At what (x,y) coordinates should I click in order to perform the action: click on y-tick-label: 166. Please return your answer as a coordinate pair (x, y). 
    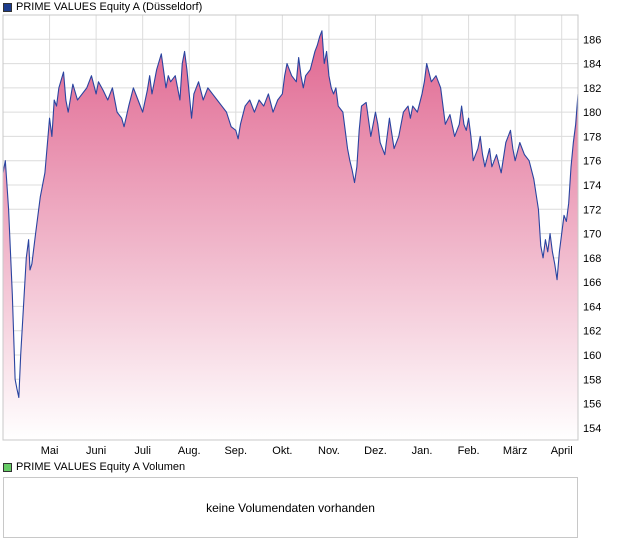
    Looking at the image, I should click on (592, 283).